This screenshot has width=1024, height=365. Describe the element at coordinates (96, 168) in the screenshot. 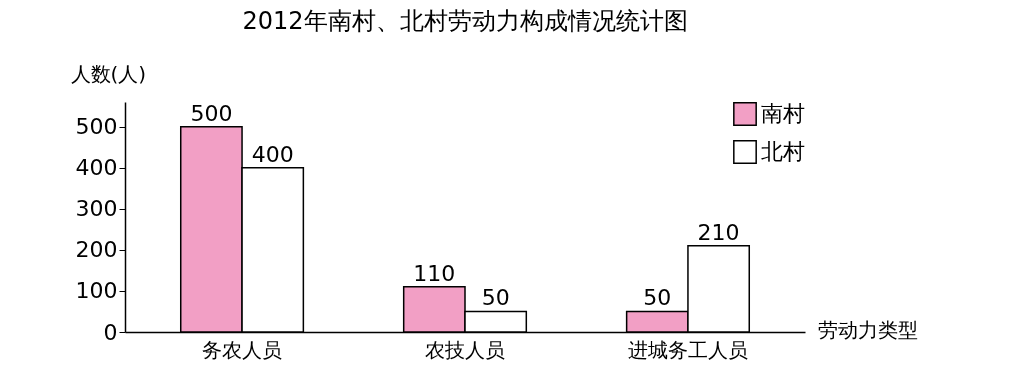

I see `y-tick-label: 400` at that location.